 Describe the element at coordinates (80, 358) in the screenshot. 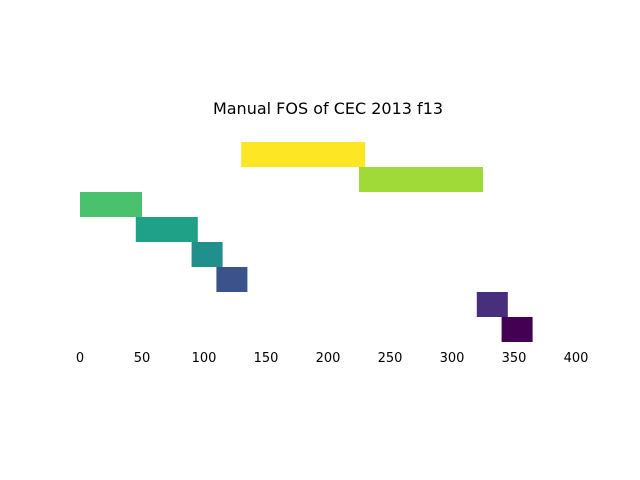

I see `x-tick-label-0: 0` at that location.